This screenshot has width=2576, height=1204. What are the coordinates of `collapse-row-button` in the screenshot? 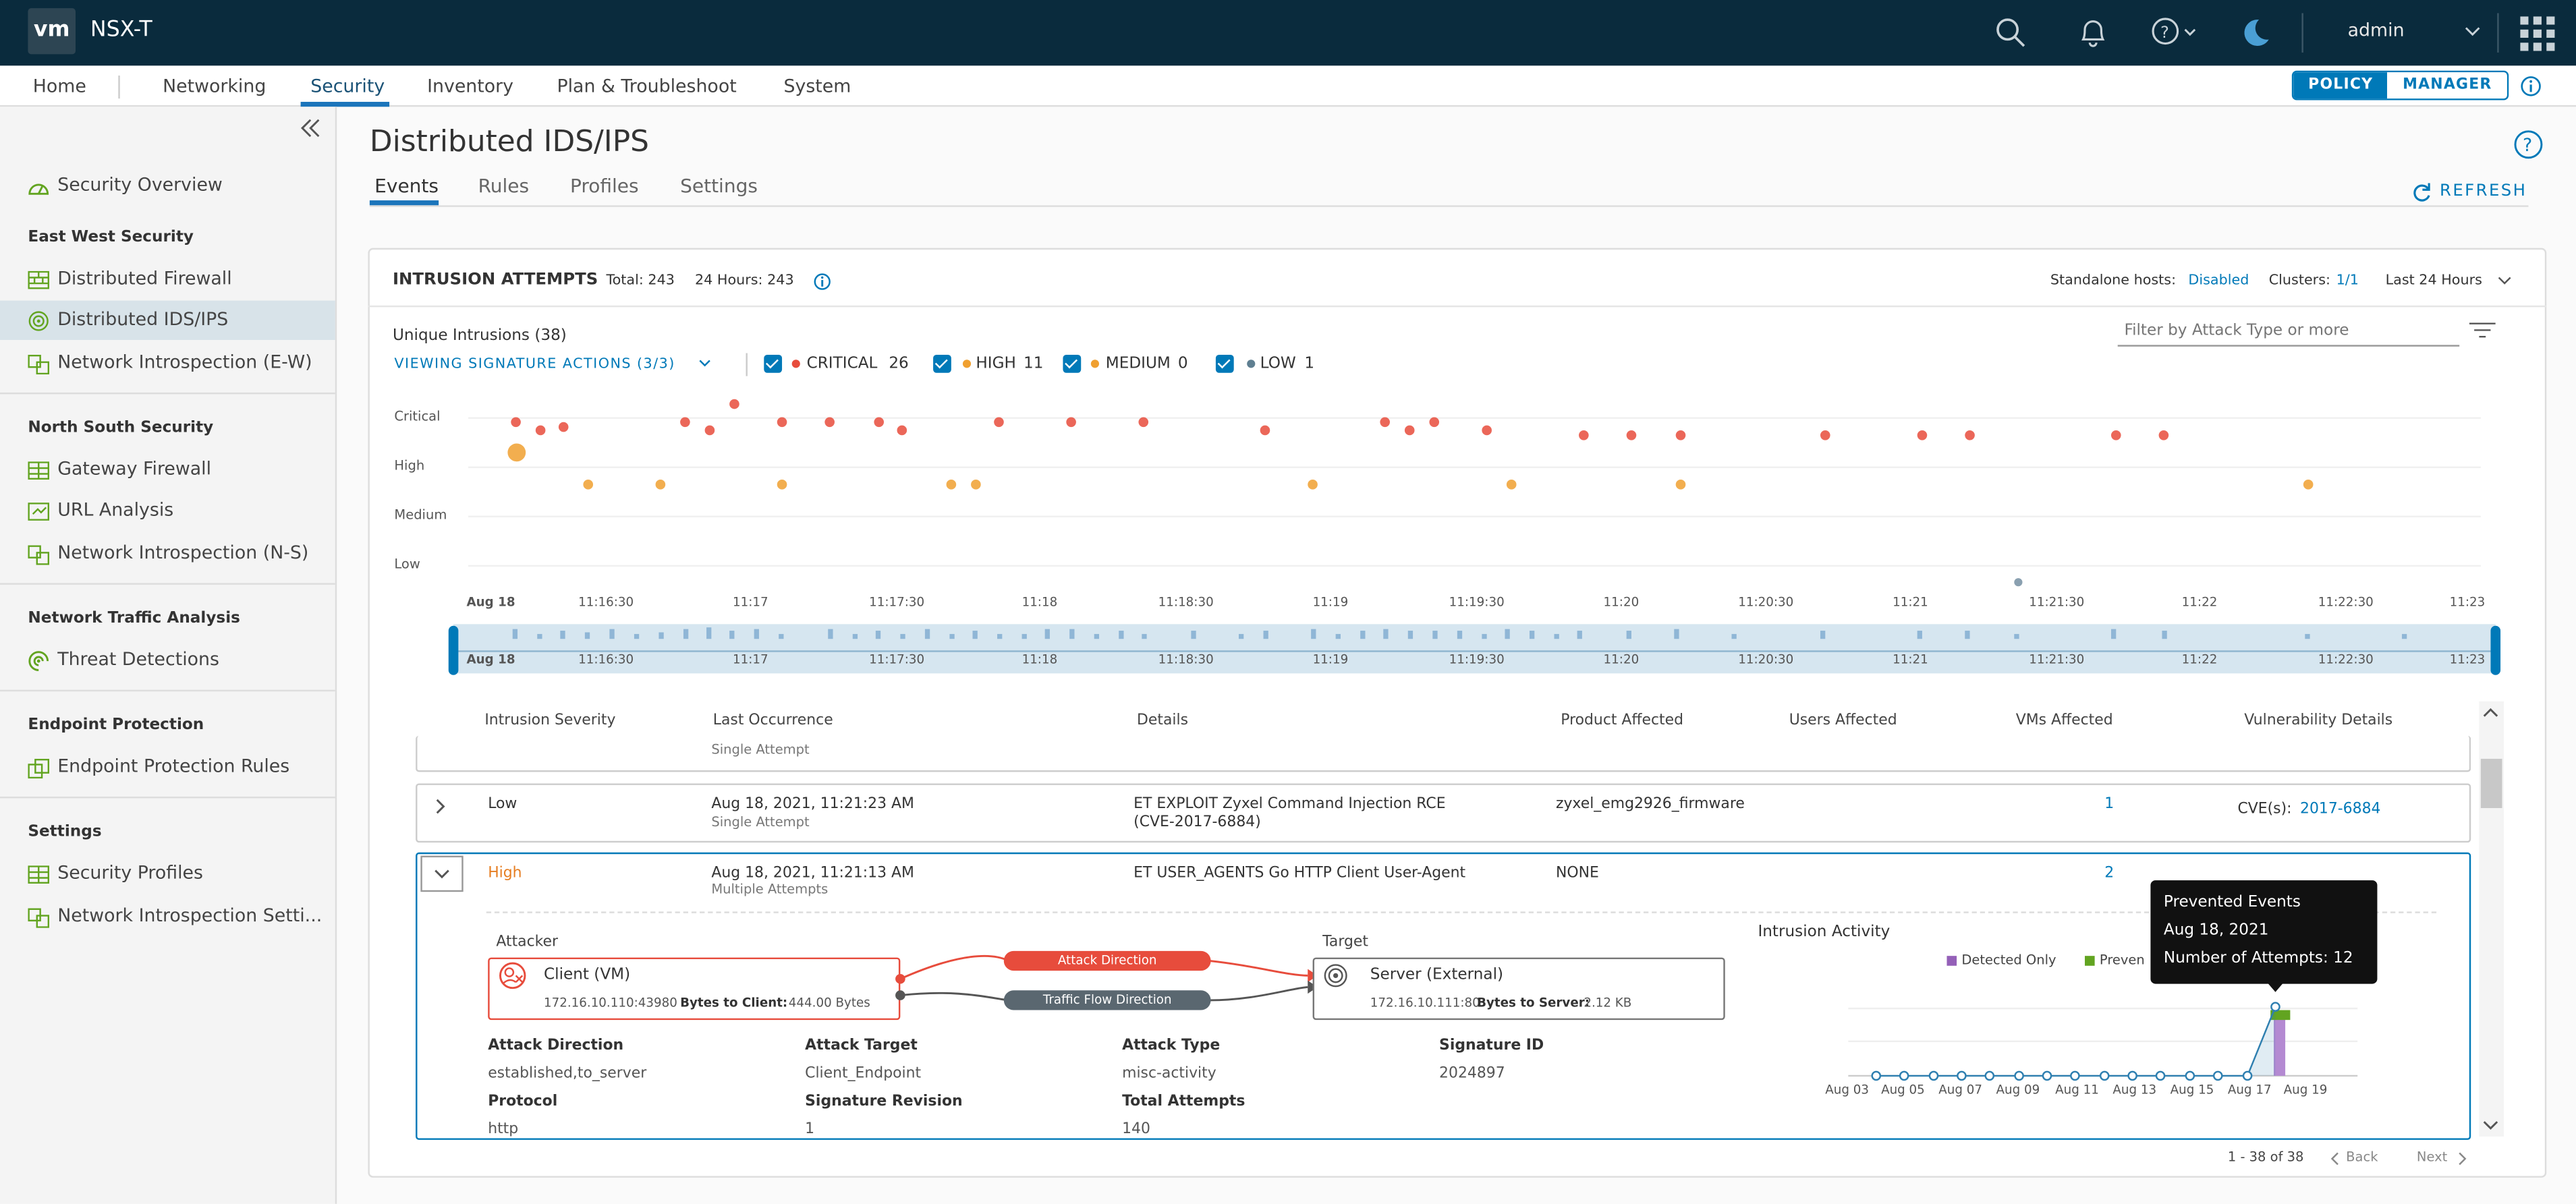 It's located at (442, 873).